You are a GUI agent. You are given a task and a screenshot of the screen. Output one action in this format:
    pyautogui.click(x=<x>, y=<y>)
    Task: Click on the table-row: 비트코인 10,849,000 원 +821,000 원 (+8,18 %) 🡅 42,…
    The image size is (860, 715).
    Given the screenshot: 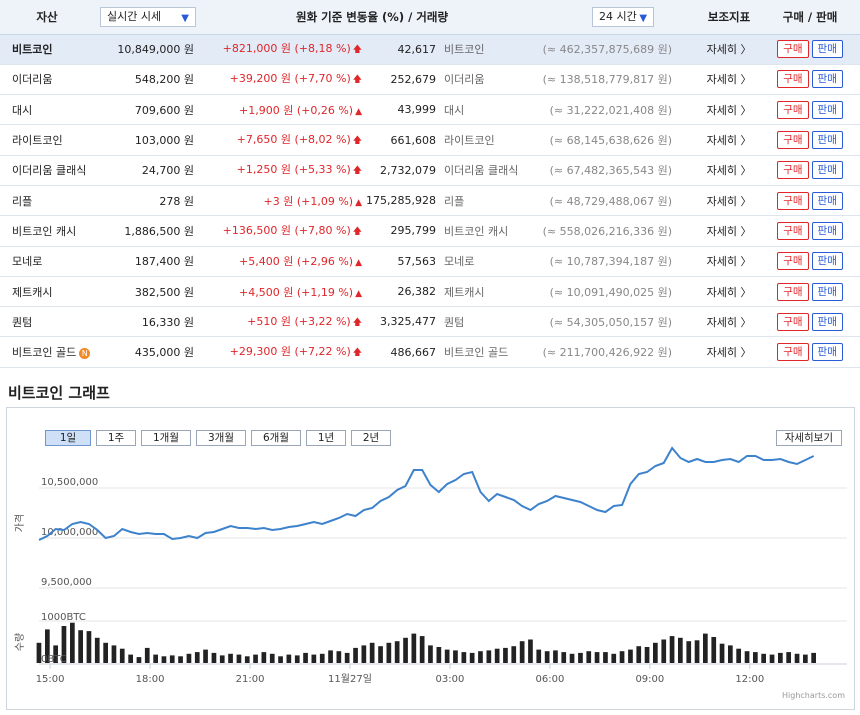 What is the action you would take?
    pyautogui.click(x=430, y=49)
    